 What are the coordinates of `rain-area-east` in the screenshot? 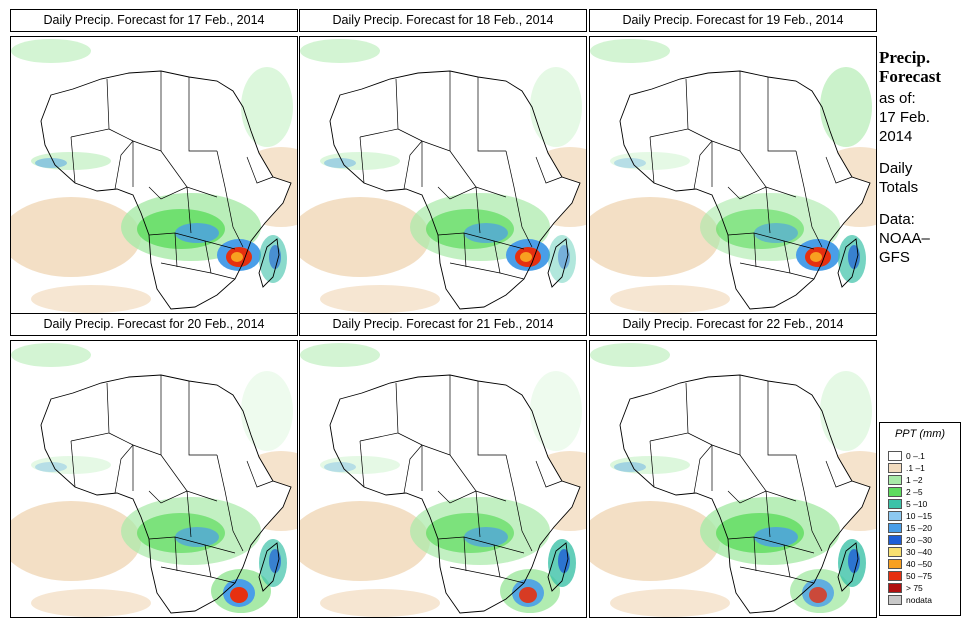 It's located at (556, 411).